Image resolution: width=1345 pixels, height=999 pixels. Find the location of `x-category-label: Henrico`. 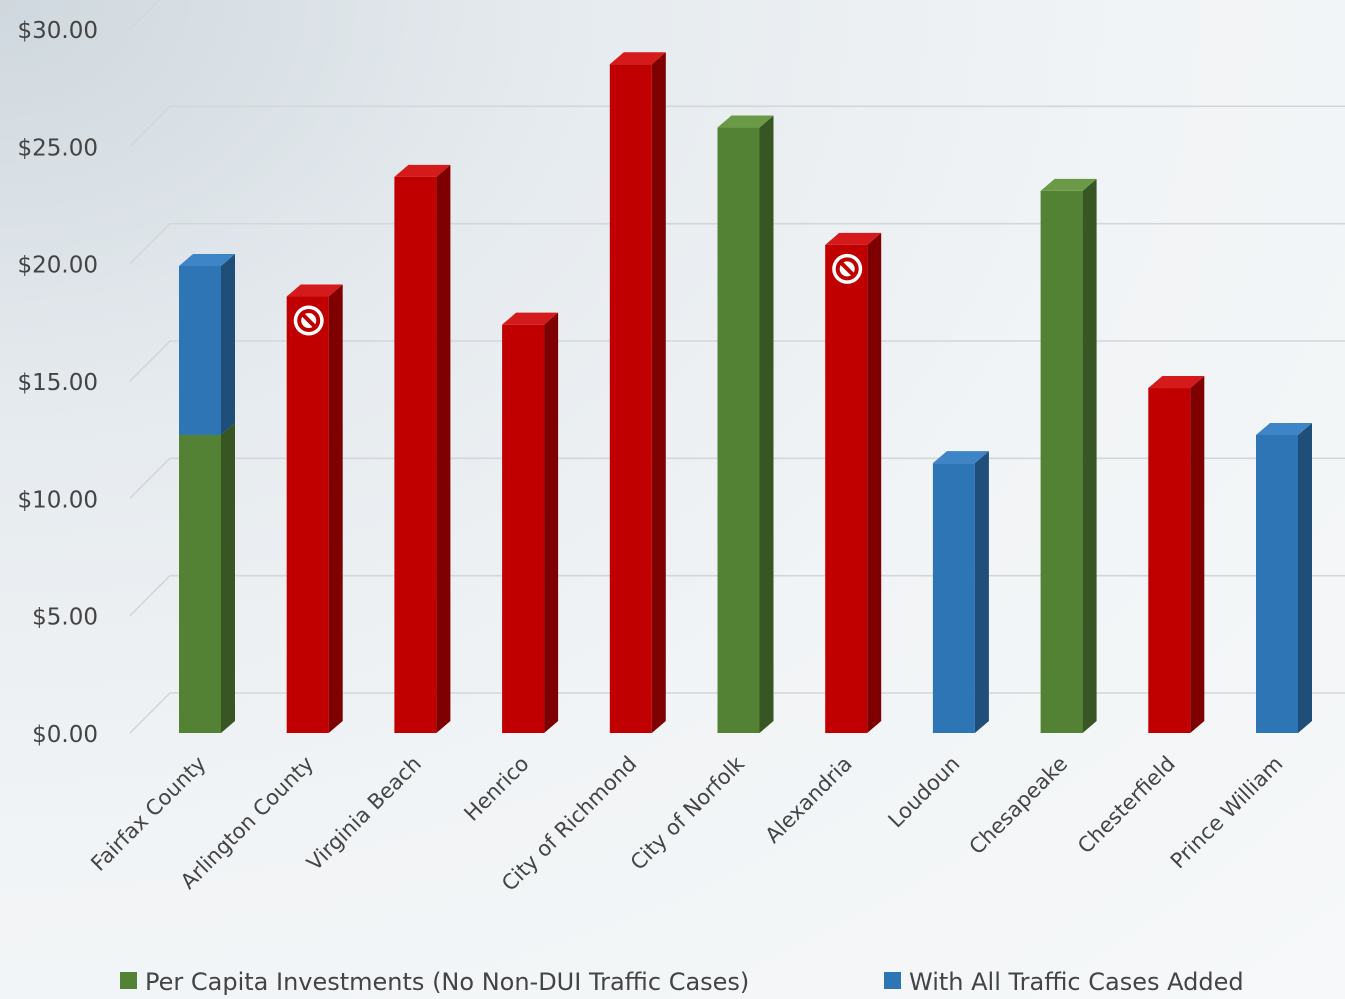

x-category-label: Henrico is located at coordinates (496, 789).